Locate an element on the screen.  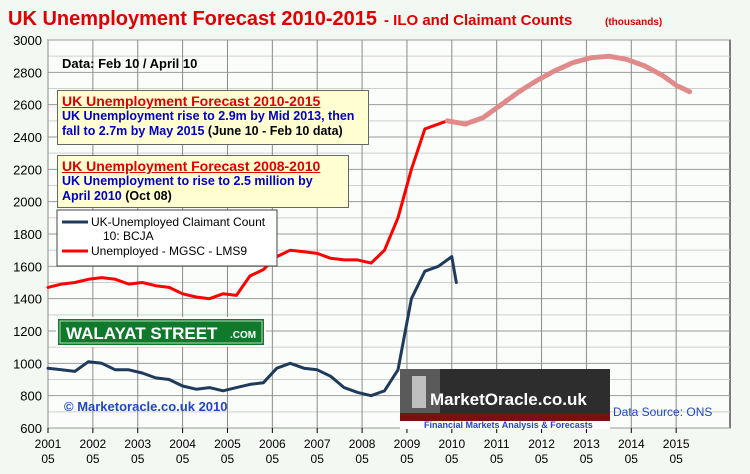
chart-units-note: (thousands) is located at coordinates (633, 22).